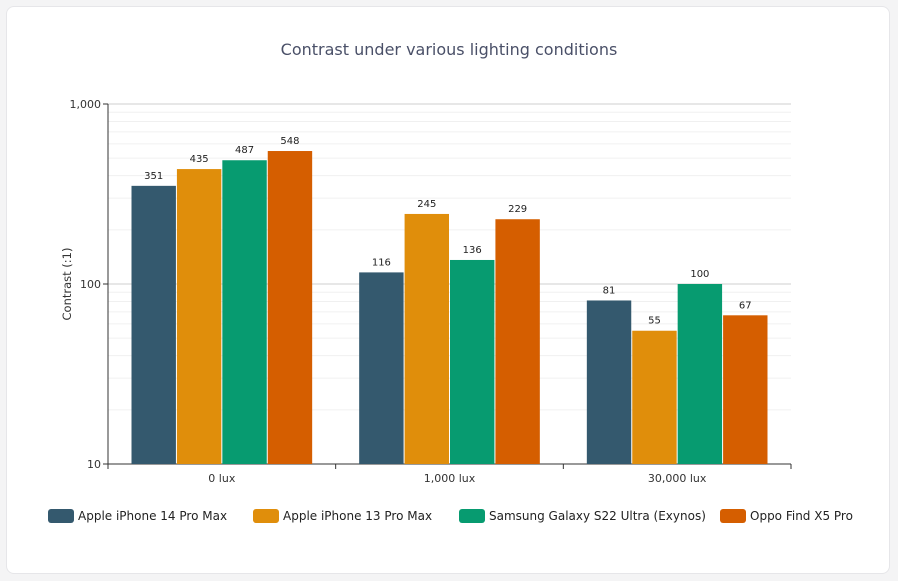 The width and height of the screenshot is (898, 581). Describe the element at coordinates (152, 516) in the screenshot. I see `legend-label: Apple iPhone 14 Pro Max` at that location.